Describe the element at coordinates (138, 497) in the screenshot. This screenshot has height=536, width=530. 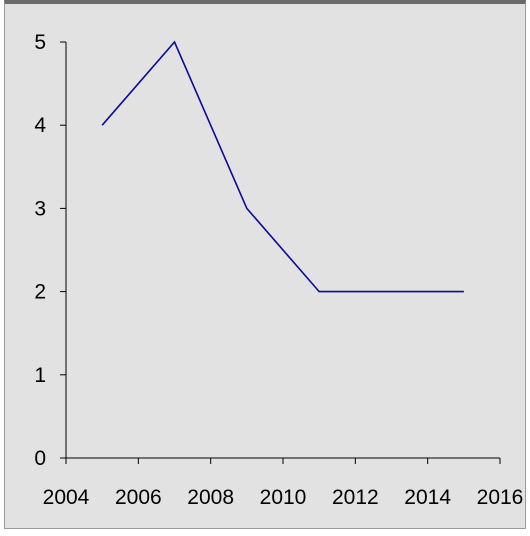
I see `x-tick-label: 2006` at that location.